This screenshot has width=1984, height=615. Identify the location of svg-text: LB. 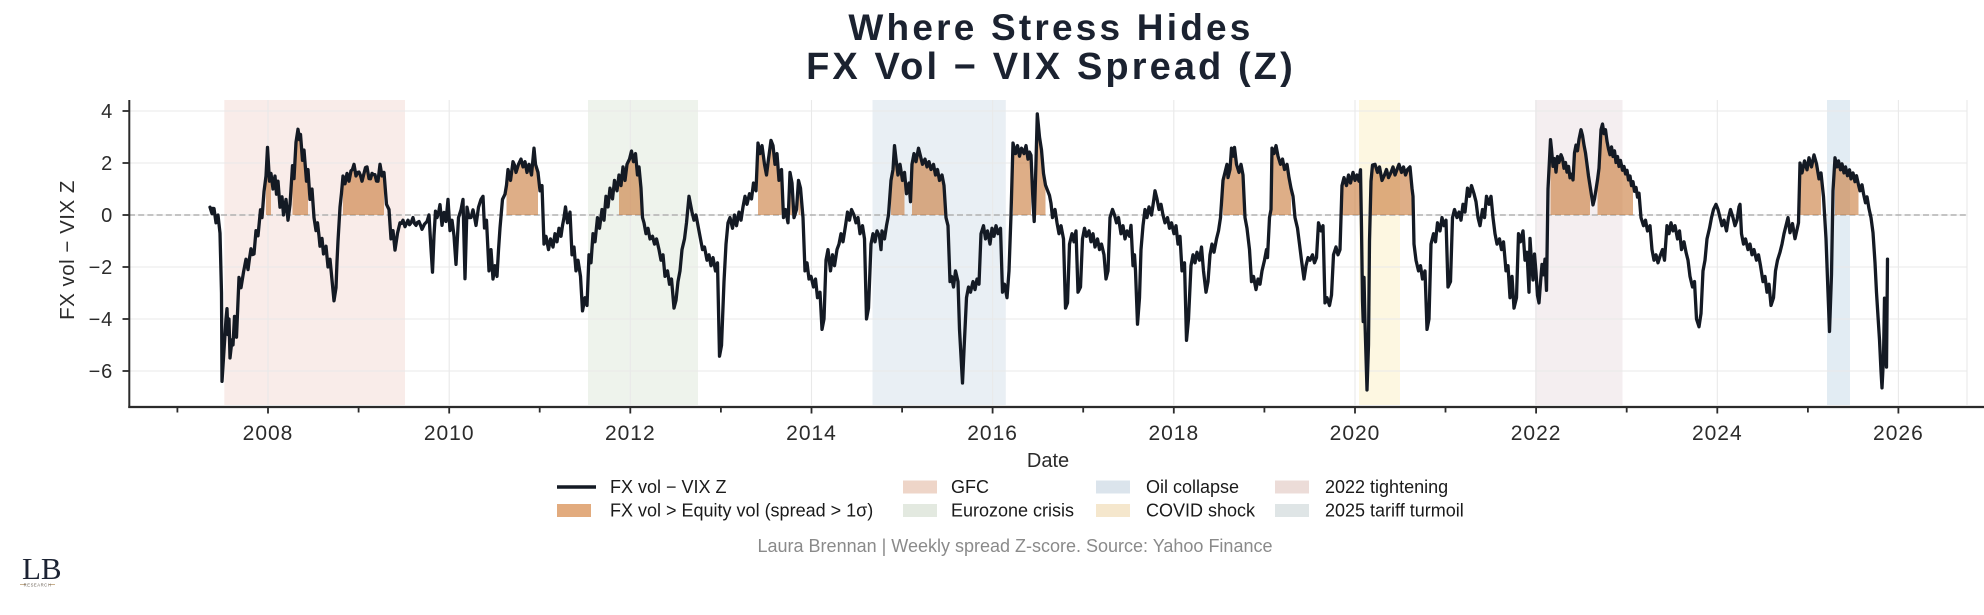
(42, 568).